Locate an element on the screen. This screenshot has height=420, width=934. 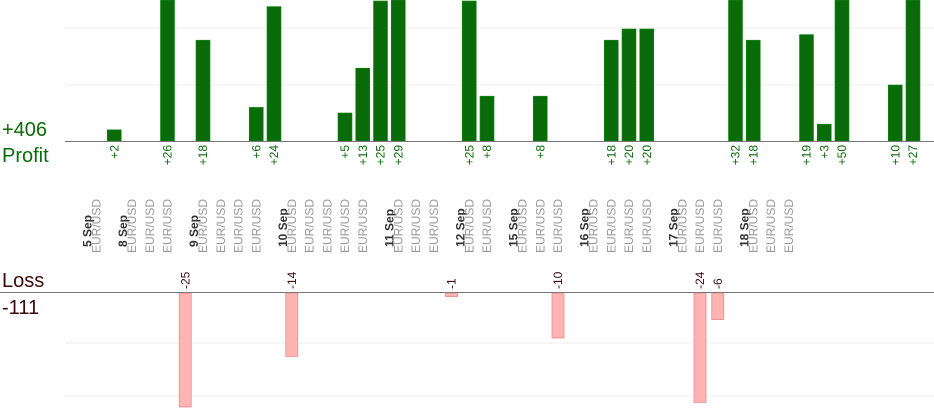
loss-bar-label: -14 is located at coordinates (292, 280).